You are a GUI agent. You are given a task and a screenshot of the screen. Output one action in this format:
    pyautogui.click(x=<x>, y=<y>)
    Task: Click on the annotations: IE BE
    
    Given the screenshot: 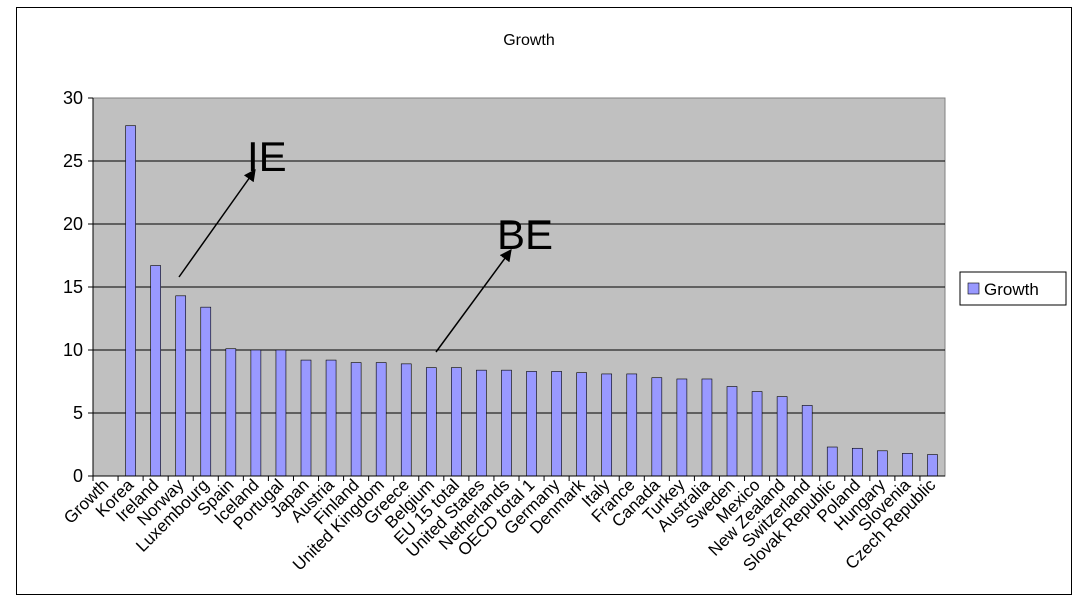 What is the action you would take?
    pyautogui.click(x=365, y=243)
    